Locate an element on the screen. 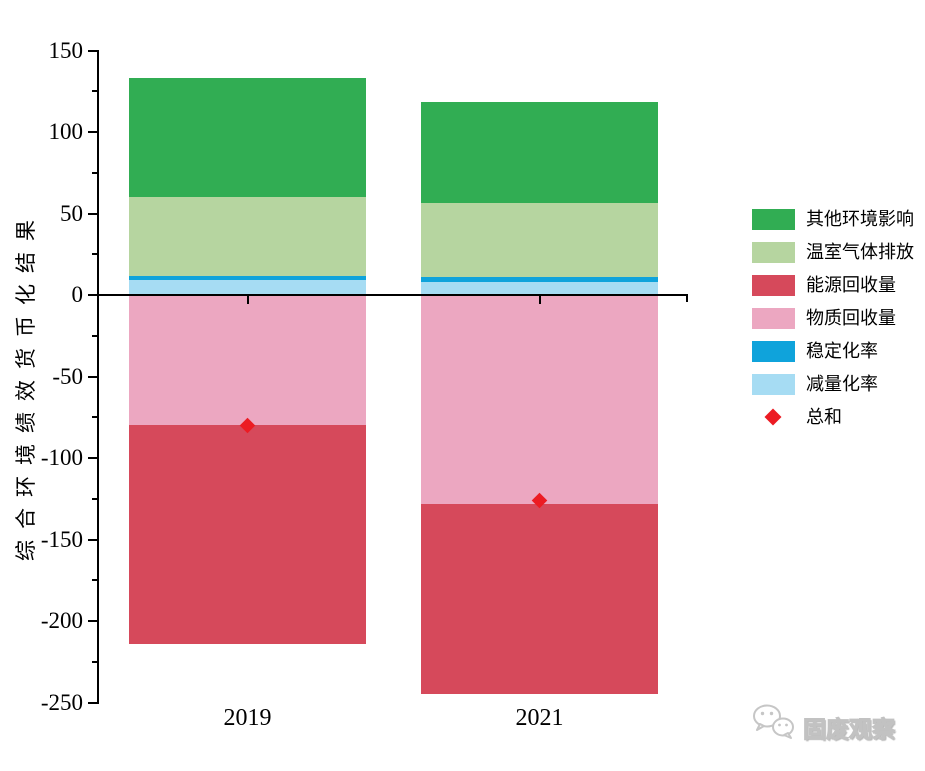 The width and height of the screenshot is (925, 771). y-axis-tick-label: -250 is located at coordinates (61, 702).